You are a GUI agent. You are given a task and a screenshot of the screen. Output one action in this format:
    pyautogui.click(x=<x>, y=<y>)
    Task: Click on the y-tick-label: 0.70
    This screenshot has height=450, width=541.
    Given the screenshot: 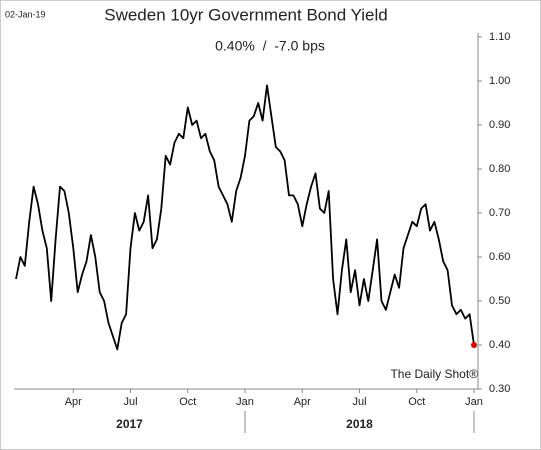 What is the action you would take?
    pyautogui.click(x=499, y=213)
    